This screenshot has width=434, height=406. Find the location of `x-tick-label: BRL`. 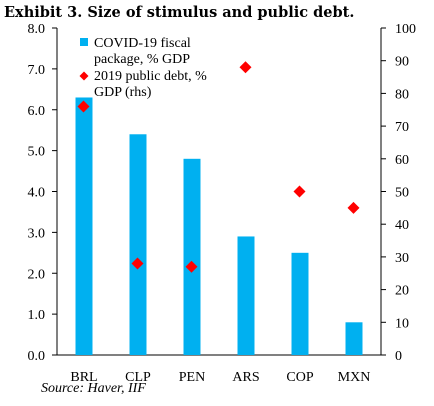

x-tick-label: BRL is located at coordinates (83, 377).